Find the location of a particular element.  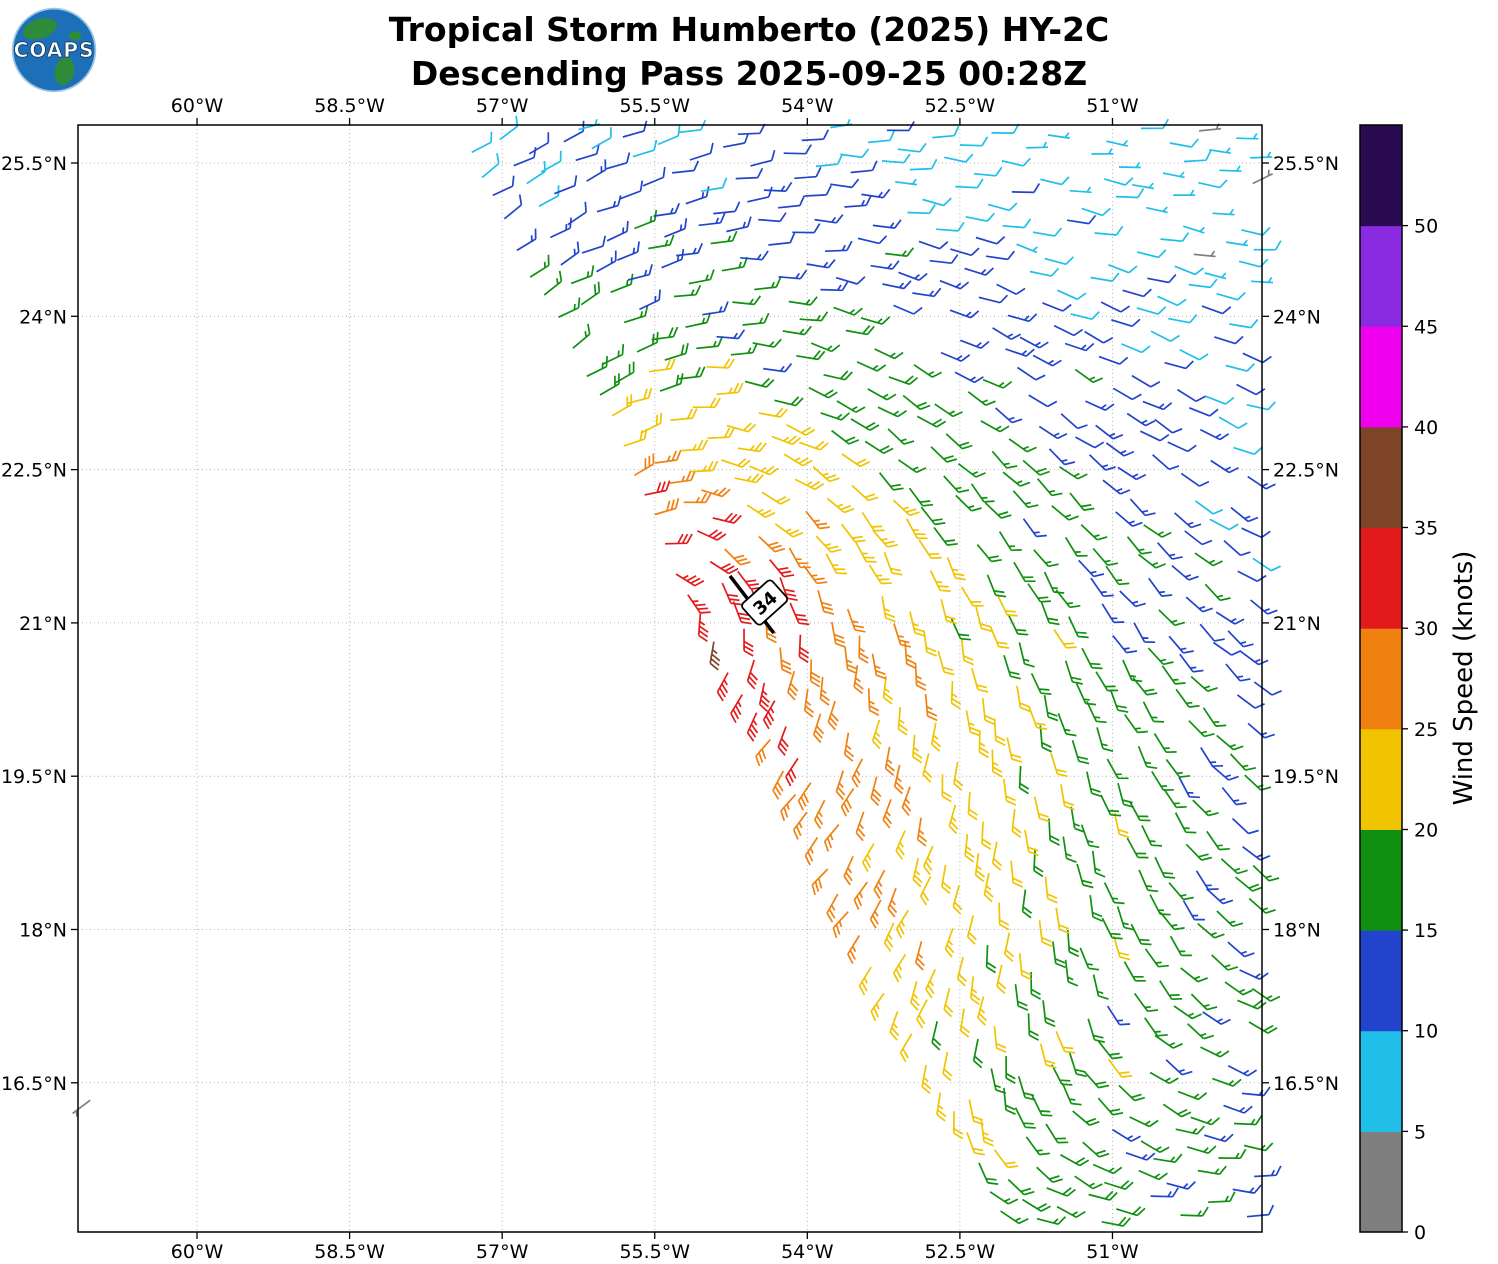

y-tick-label-right: 19.5°N is located at coordinates (1306, 777).